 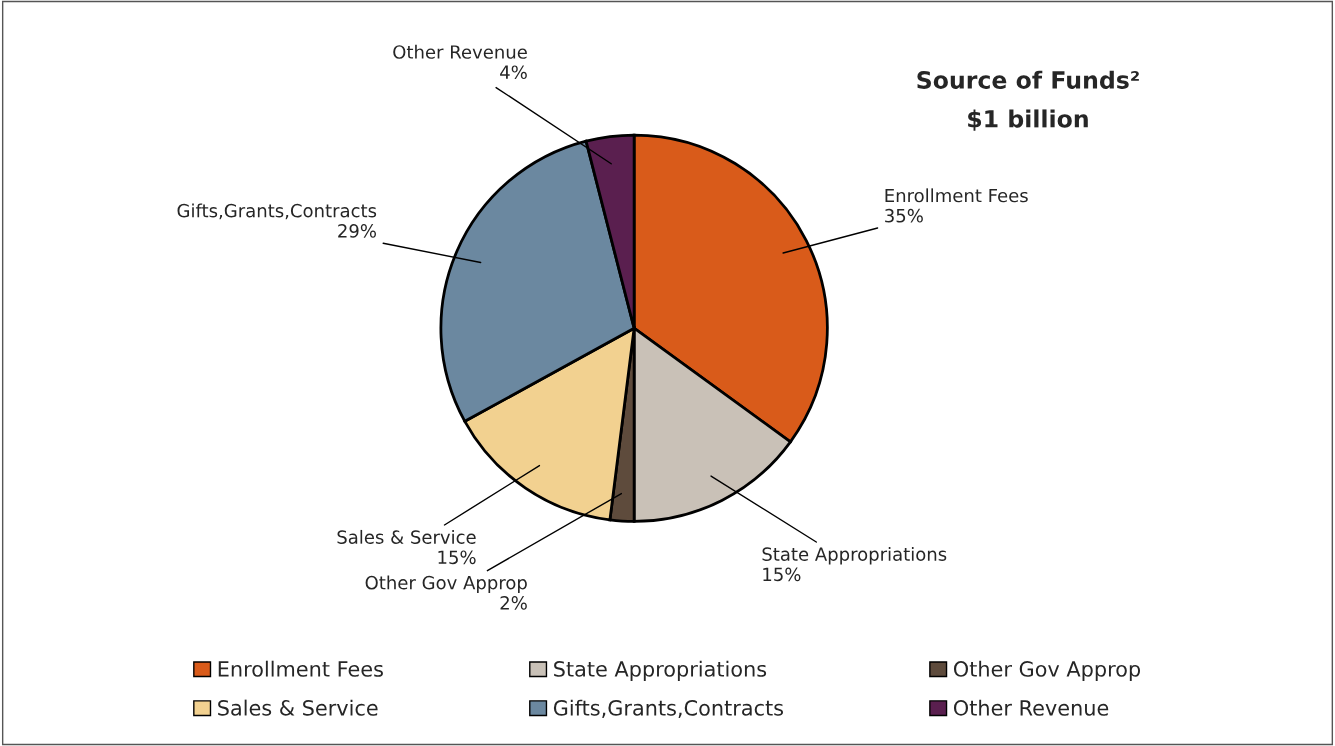 What do you see at coordinates (513, 72) in the screenshot?
I see `data-label: 4%` at bounding box center [513, 72].